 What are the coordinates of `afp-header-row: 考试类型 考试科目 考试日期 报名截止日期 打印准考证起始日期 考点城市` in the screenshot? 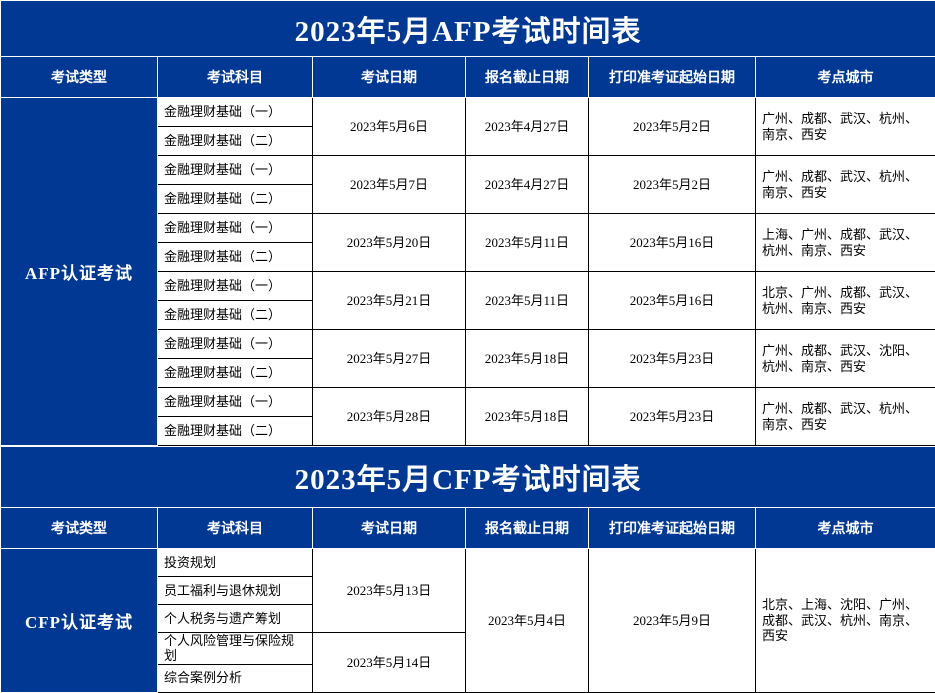 It's located at (468, 77).